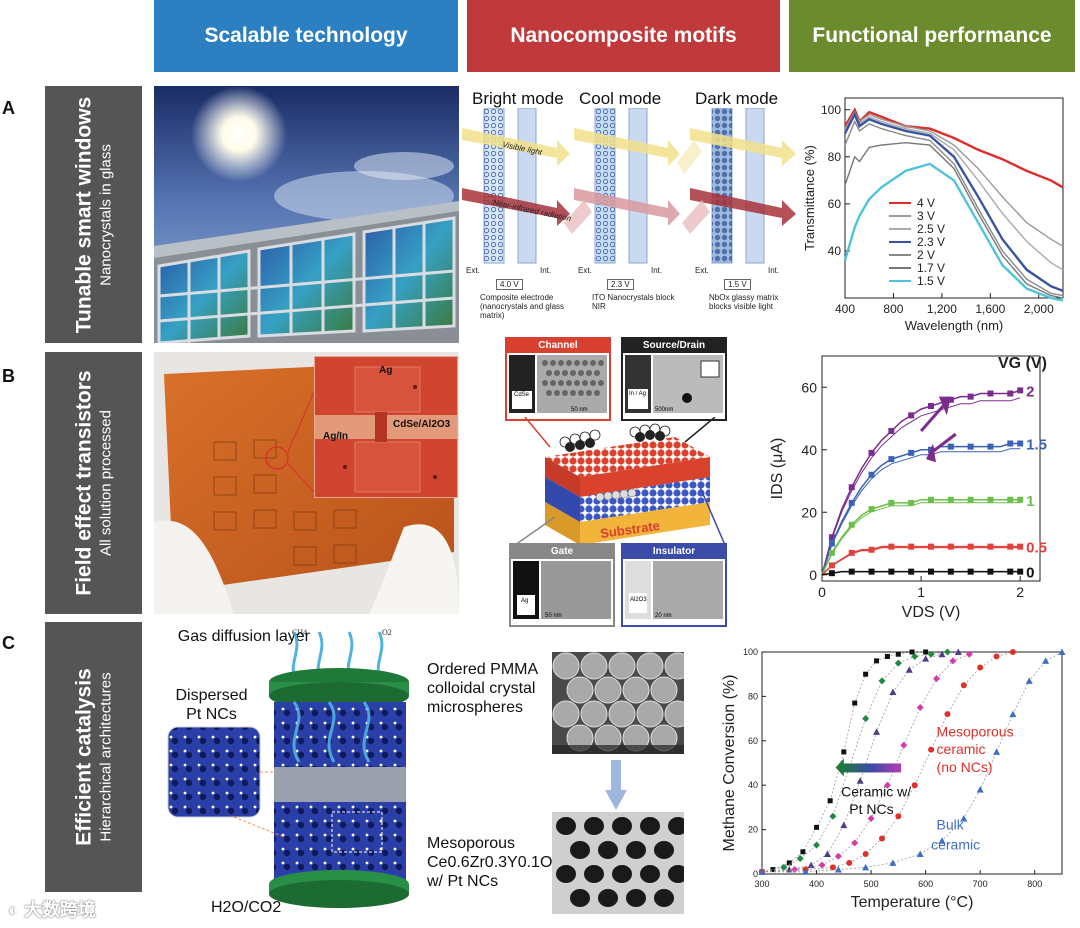 This screenshot has height=928, width=1080. I want to click on vial-label-cdse: CdSe, so click(522, 395).